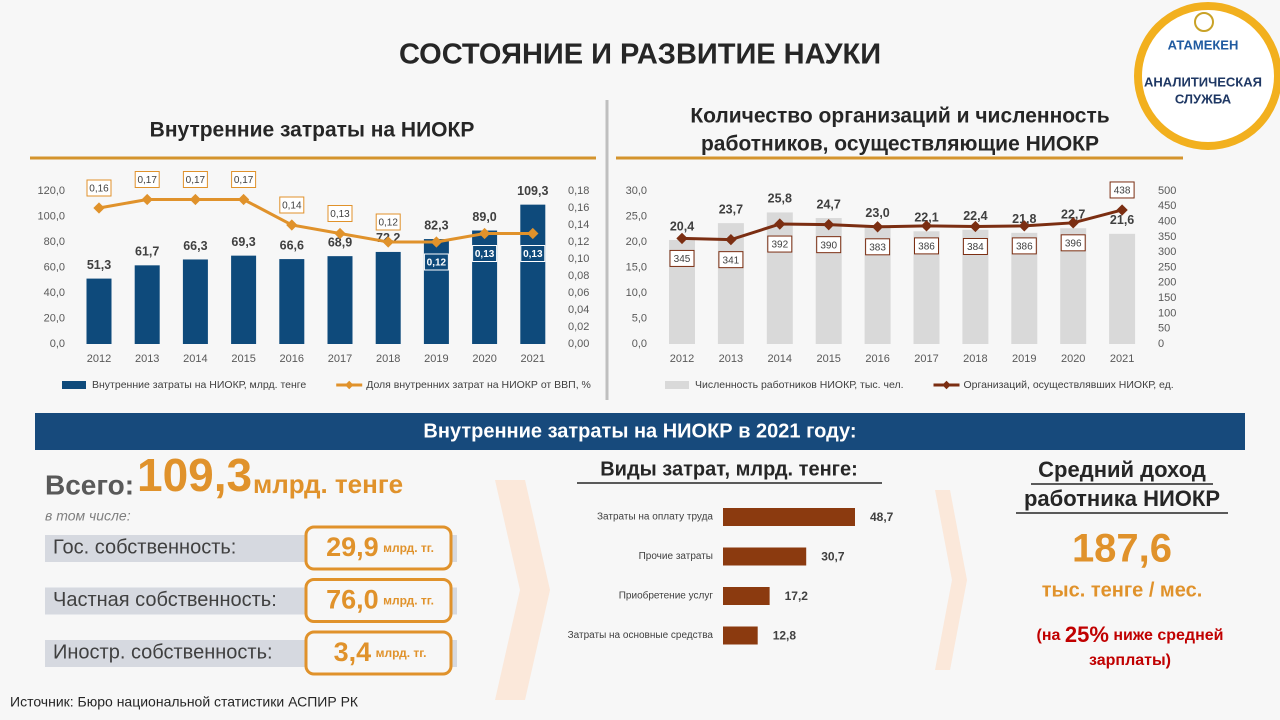 Image resolution: width=1280 pixels, height=720 pixels. What do you see at coordinates (484, 217) in the screenshot?
I see `data-label: 89,0` at bounding box center [484, 217].